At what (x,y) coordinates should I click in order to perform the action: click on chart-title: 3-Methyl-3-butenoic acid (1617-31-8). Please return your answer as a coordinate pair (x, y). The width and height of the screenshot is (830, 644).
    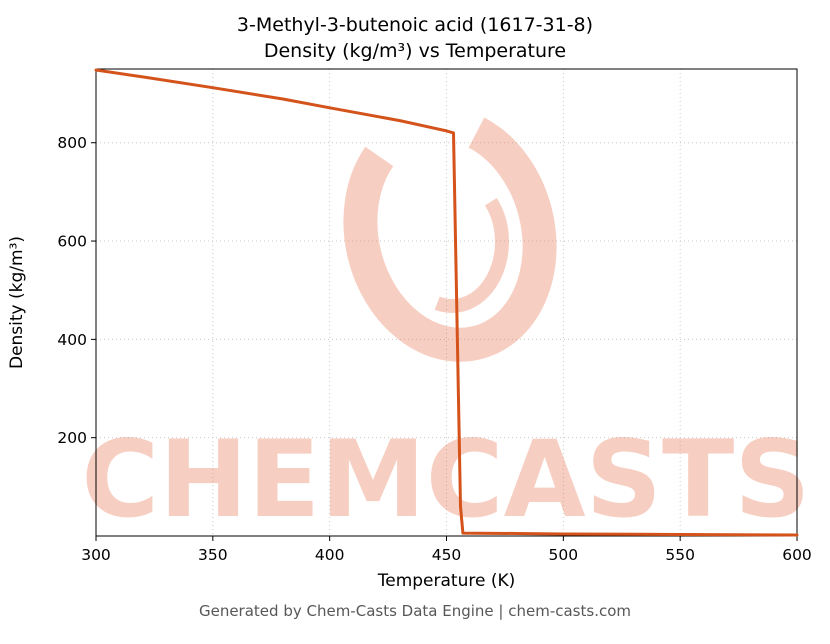
    Looking at the image, I should click on (415, 25).